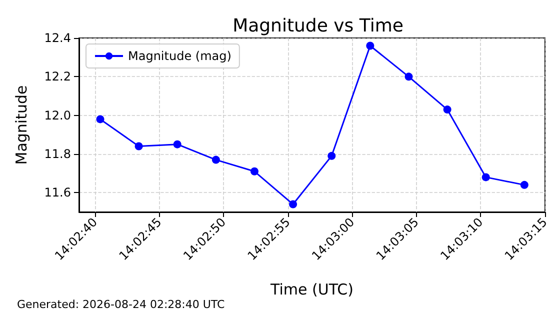 Image resolution: width=560 pixels, height=314 pixels. Describe the element at coordinates (57, 38) in the screenshot. I see `y-tick-label: 12.4` at that location.